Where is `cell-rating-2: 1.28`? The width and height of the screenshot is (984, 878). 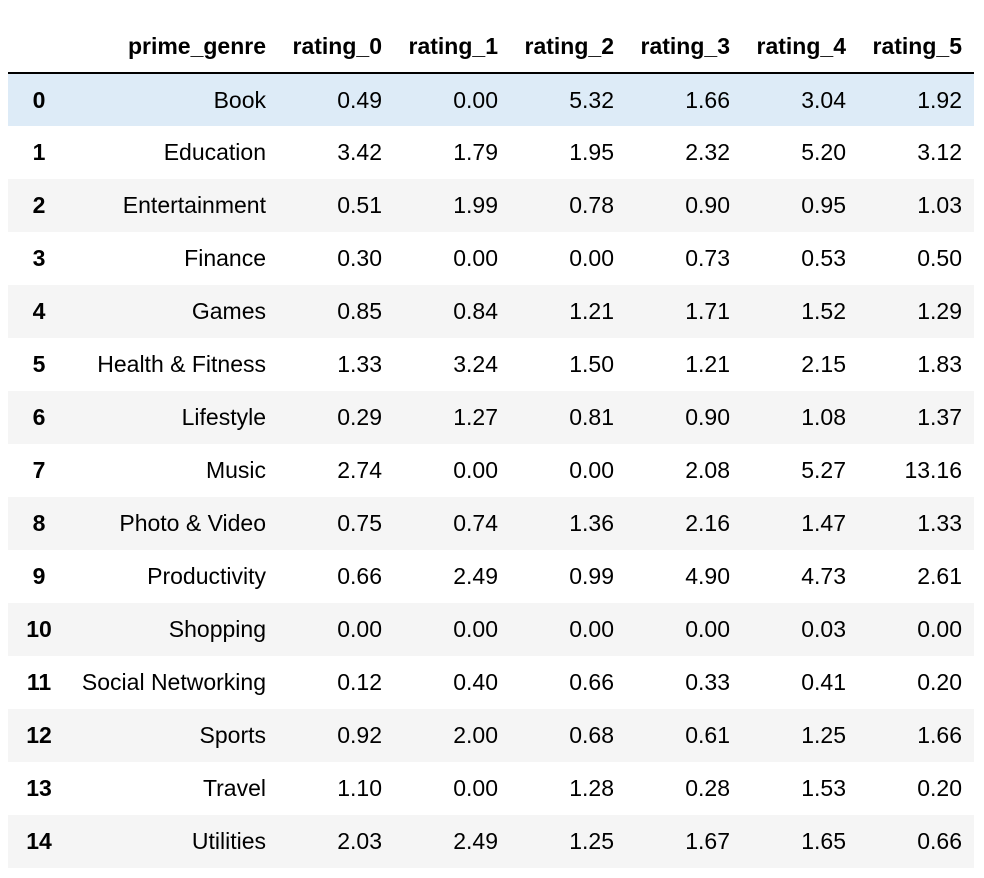
cell-rating-2: 1.28 is located at coordinates (591, 788).